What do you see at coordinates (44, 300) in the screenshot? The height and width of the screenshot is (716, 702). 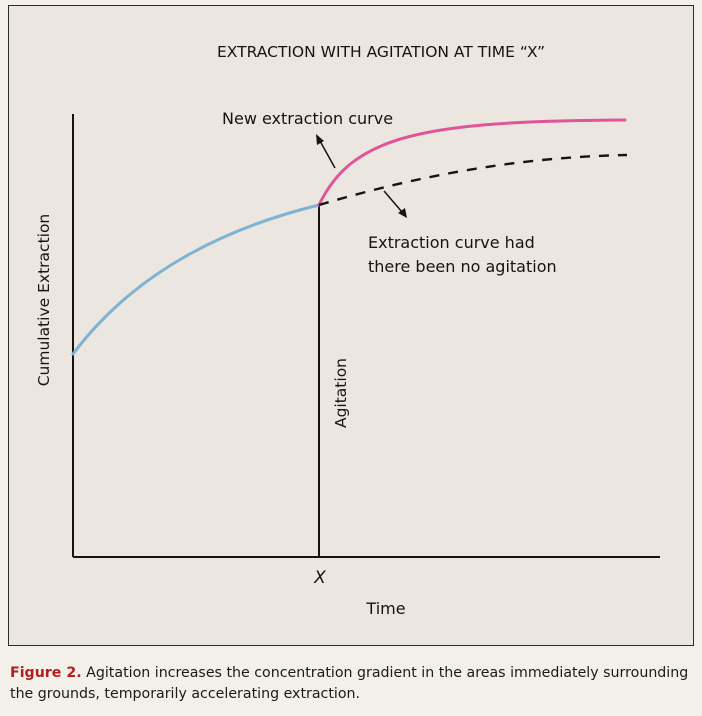 I see `y-axis-label: Cumulative Extraction` at bounding box center [44, 300].